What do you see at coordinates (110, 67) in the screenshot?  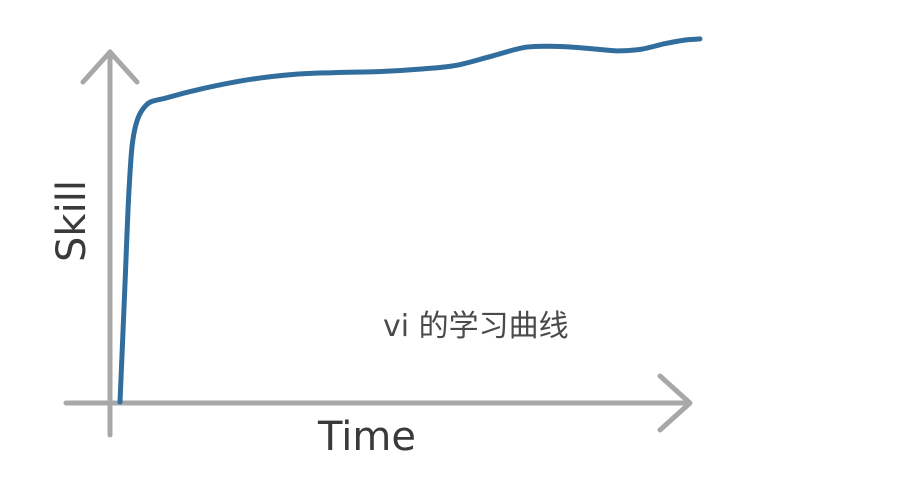 I see `y-axis-arrowhead` at bounding box center [110, 67].